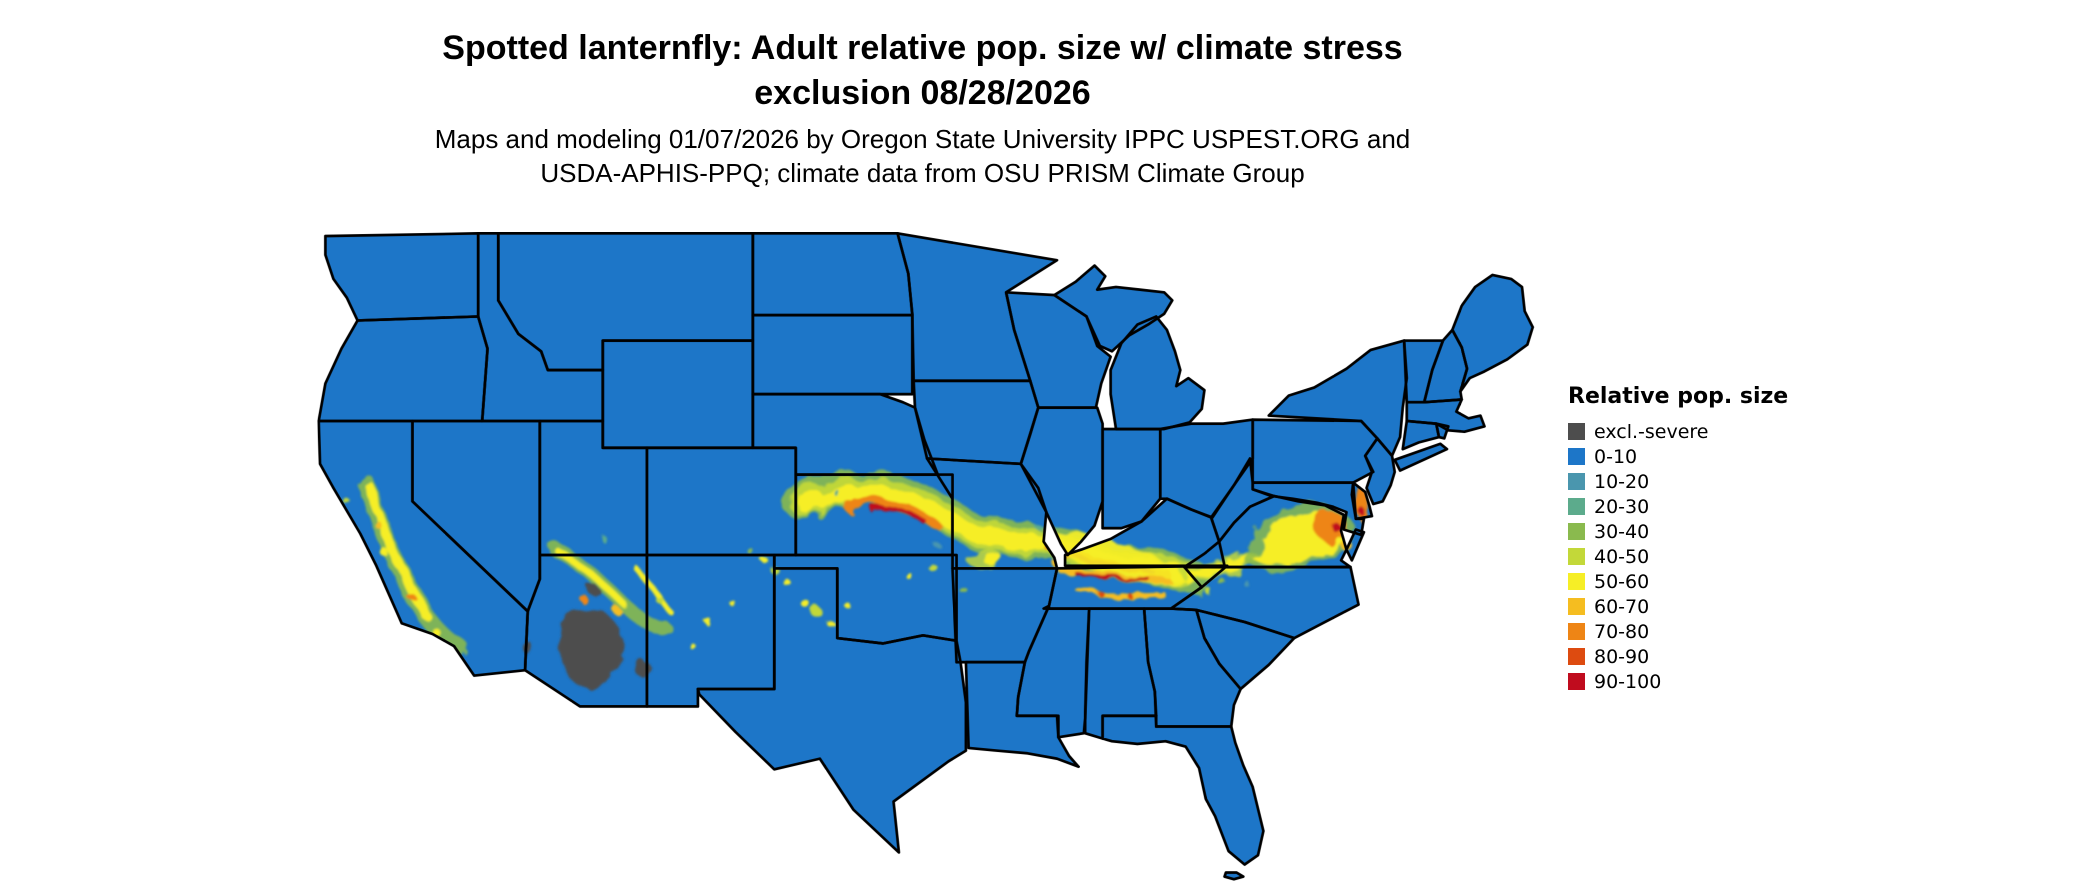 This screenshot has width=2100, height=892. I want to click on state-fl, so click(1183, 790).